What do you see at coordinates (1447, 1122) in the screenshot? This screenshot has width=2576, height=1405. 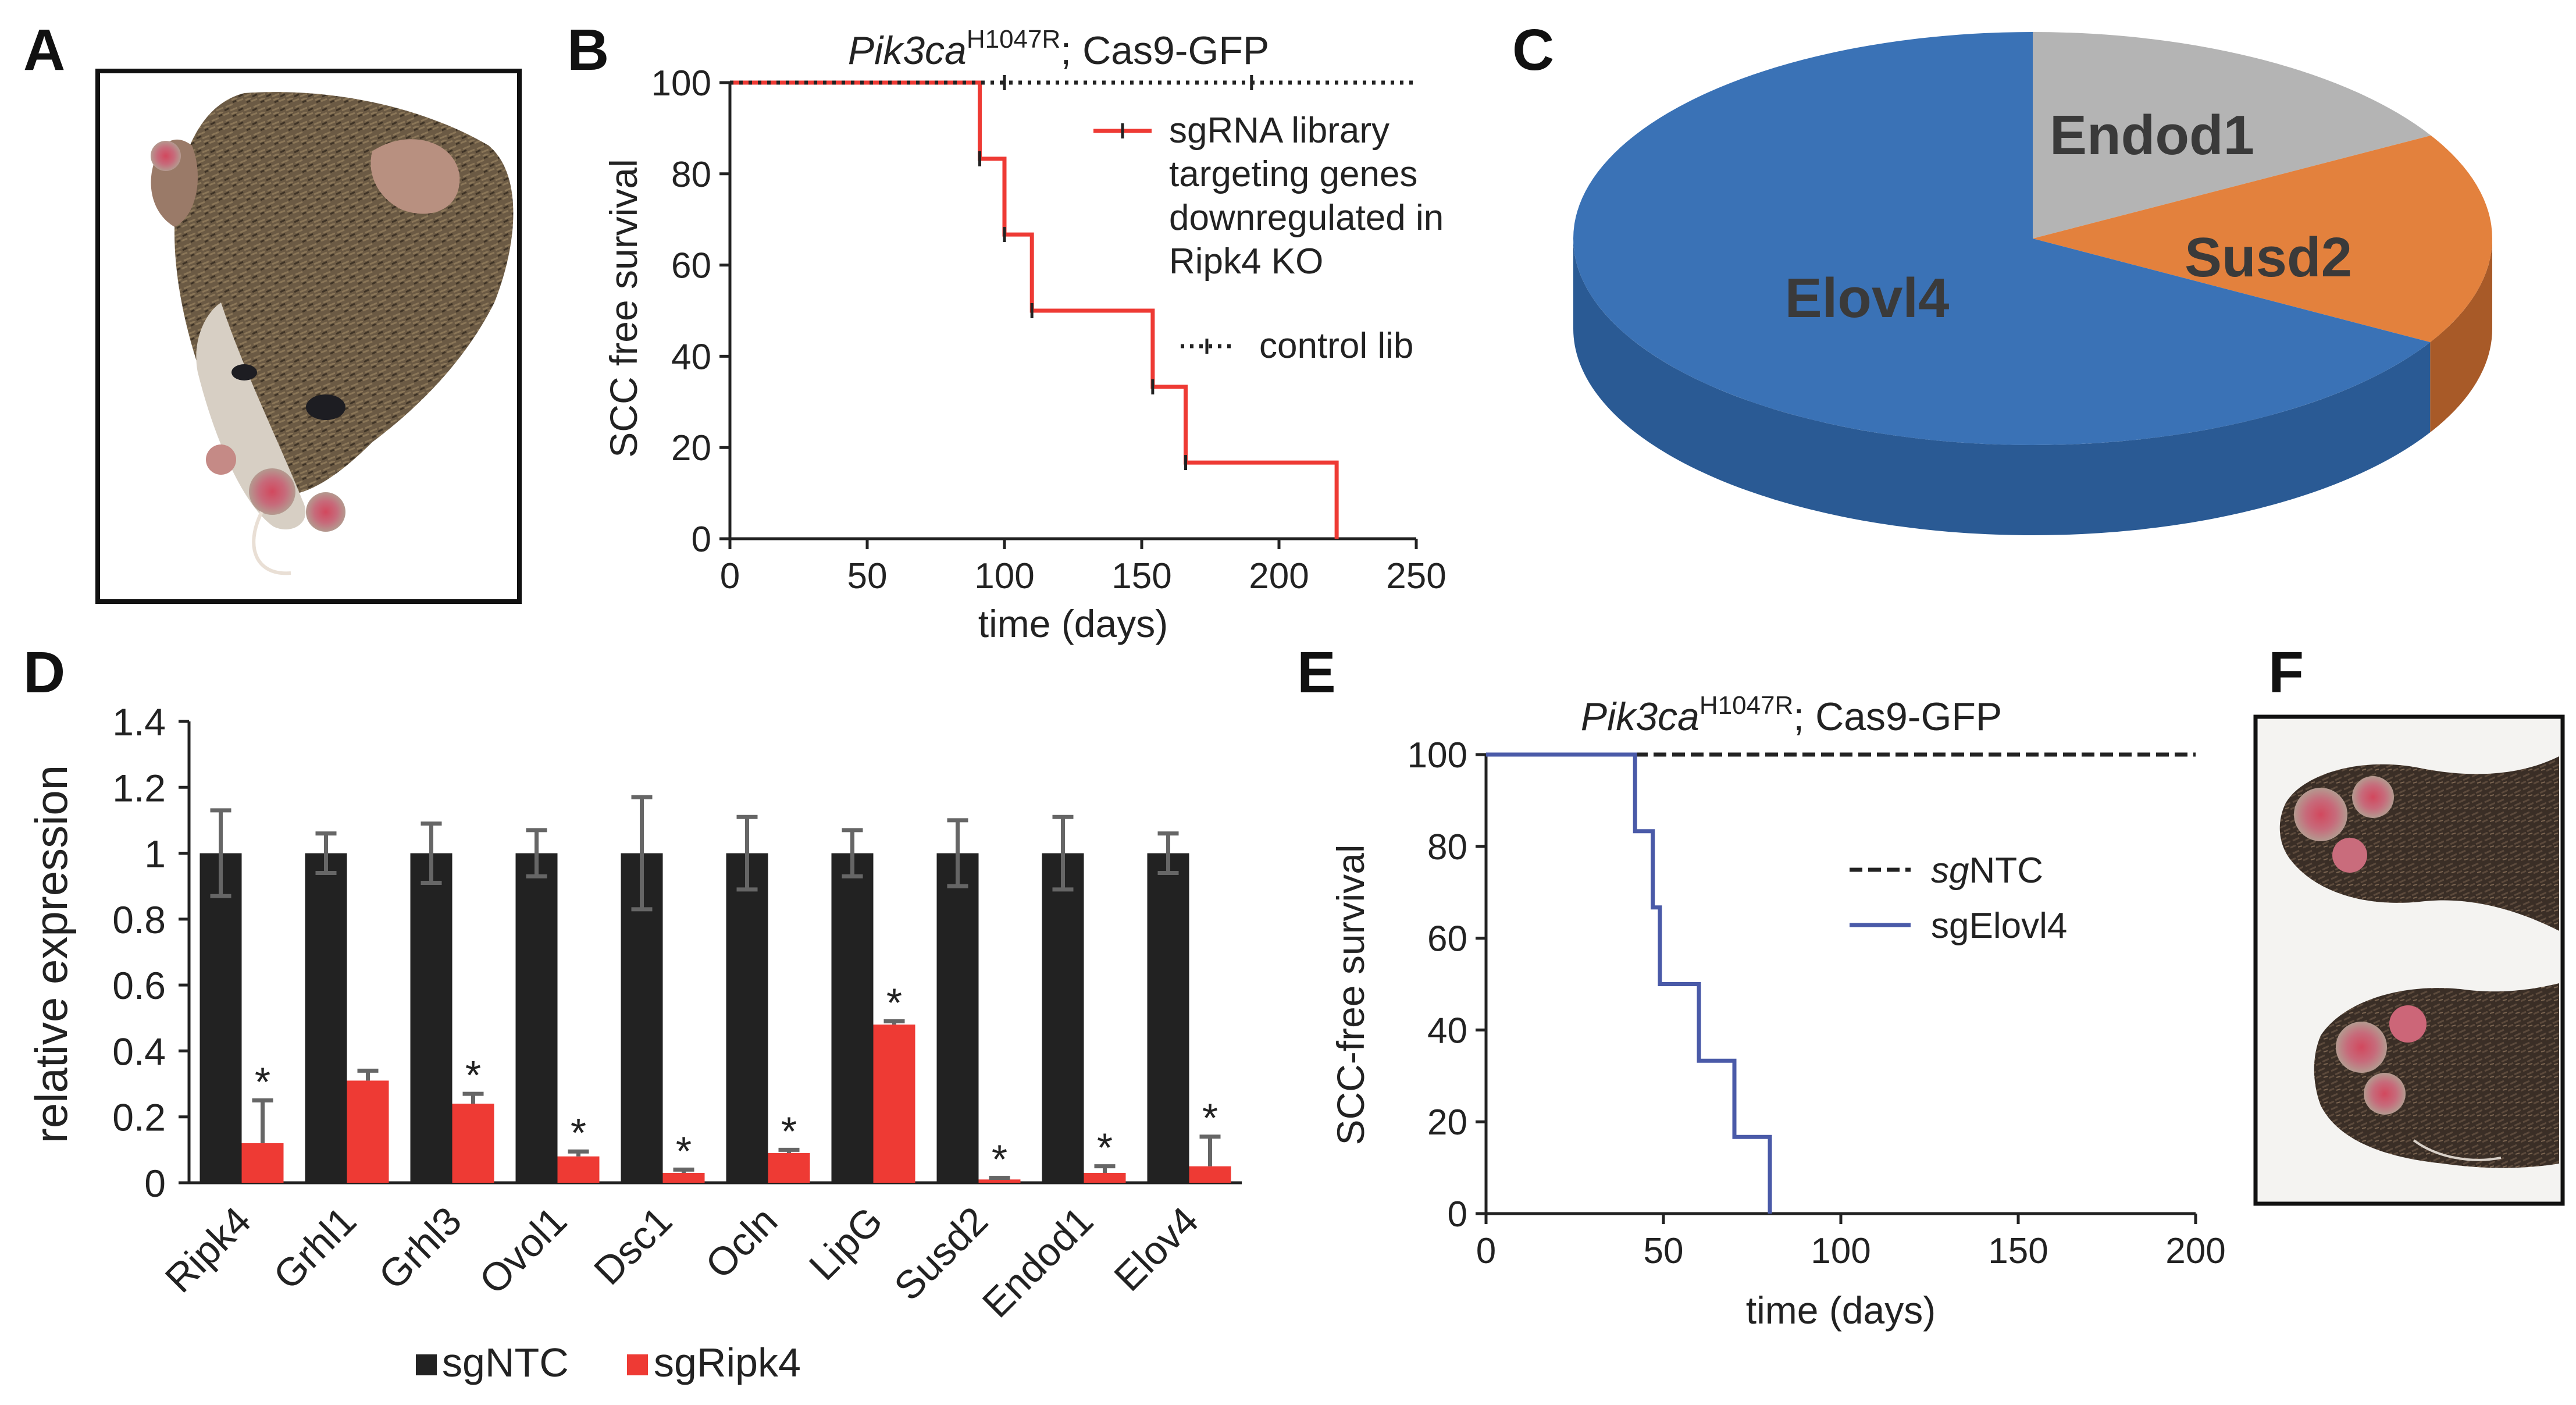 I see `panel-e-ytick-label: 20` at bounding box center [1447, 1122].